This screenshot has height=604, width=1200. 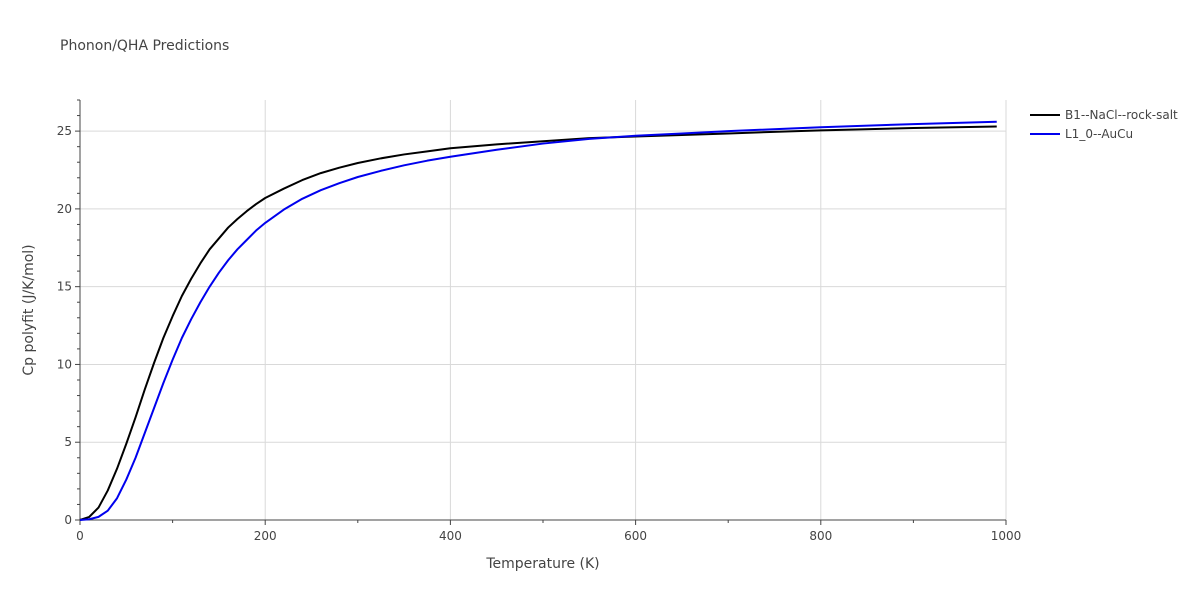 What do you see at coordinates (265, 536) in the screenshot?
I see `x-tick-label: 200` at bounding box center [265, 536].